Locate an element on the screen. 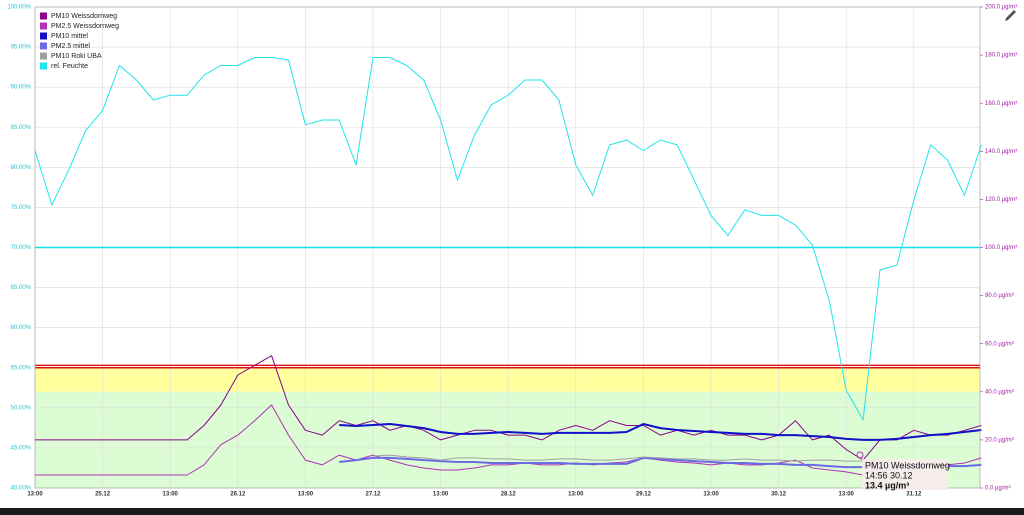 This screenshot has height=515, width=1024. x-tick-label: 31.12 is located at coordinates (914, 495).